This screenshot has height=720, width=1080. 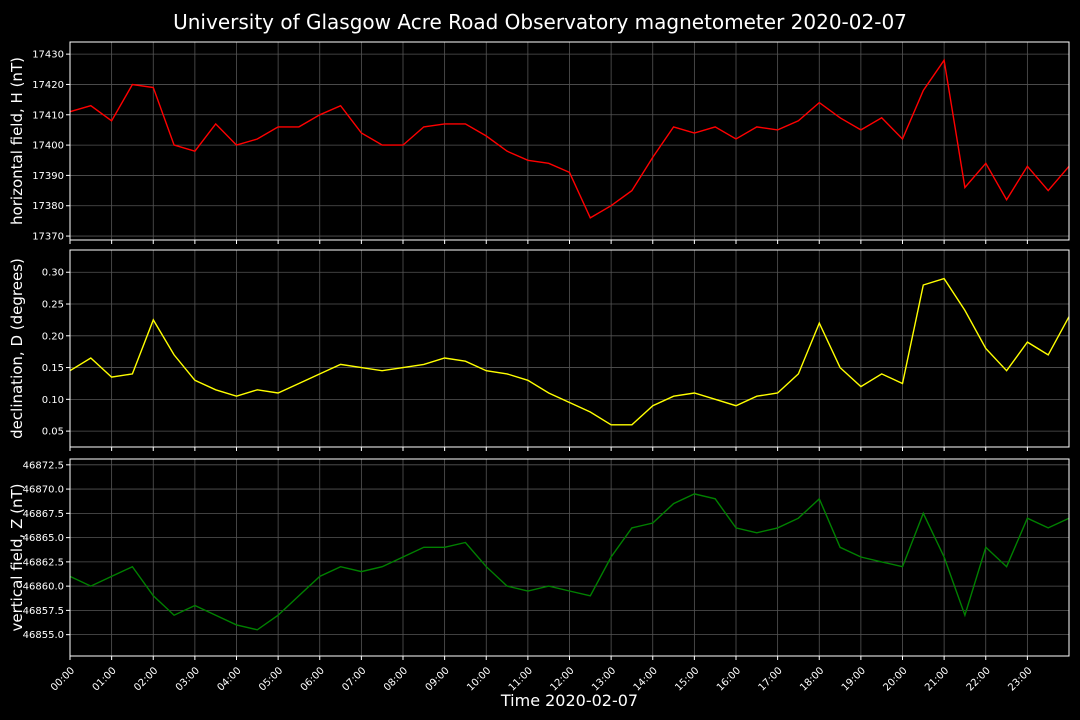 I want to click on x-tick-label: 09:00, so click(x=438, y=679).